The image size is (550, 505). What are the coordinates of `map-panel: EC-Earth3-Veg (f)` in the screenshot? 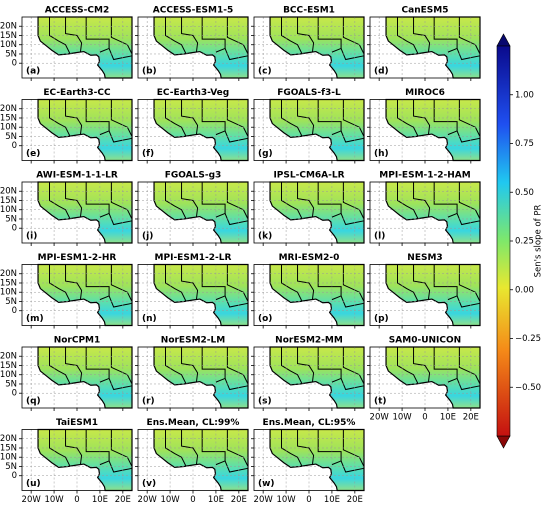 It's located at (192, 126).